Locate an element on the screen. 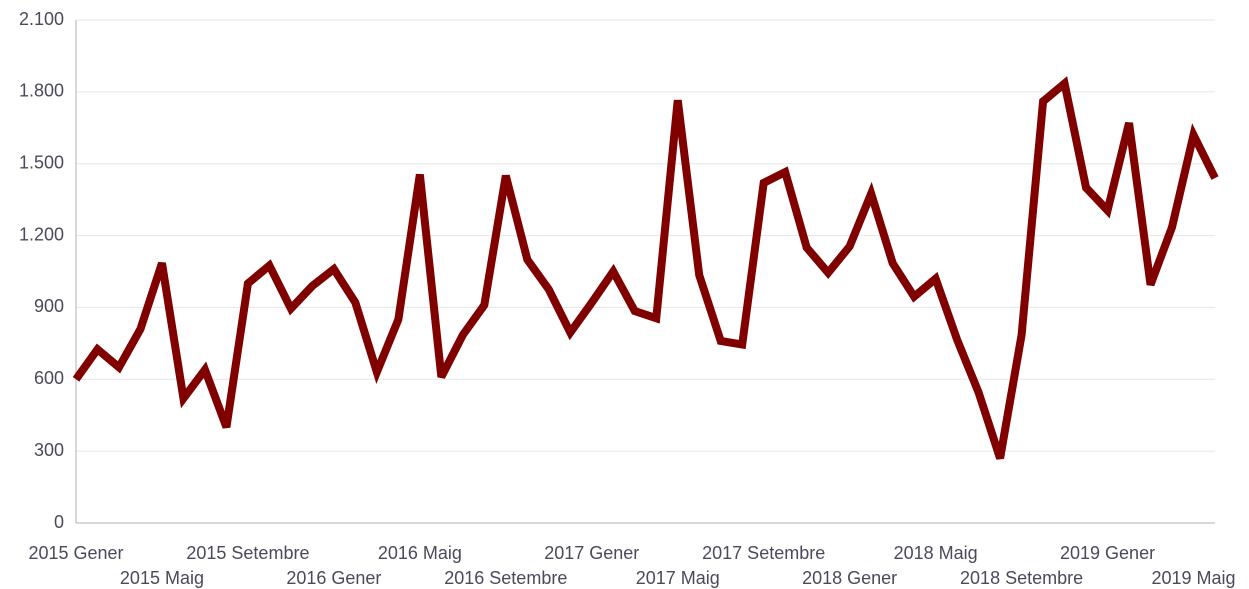 The height and width of the screenshot is (589, 1249). x-tick-label: 2015 Gener is located at coordinates (75, 553).